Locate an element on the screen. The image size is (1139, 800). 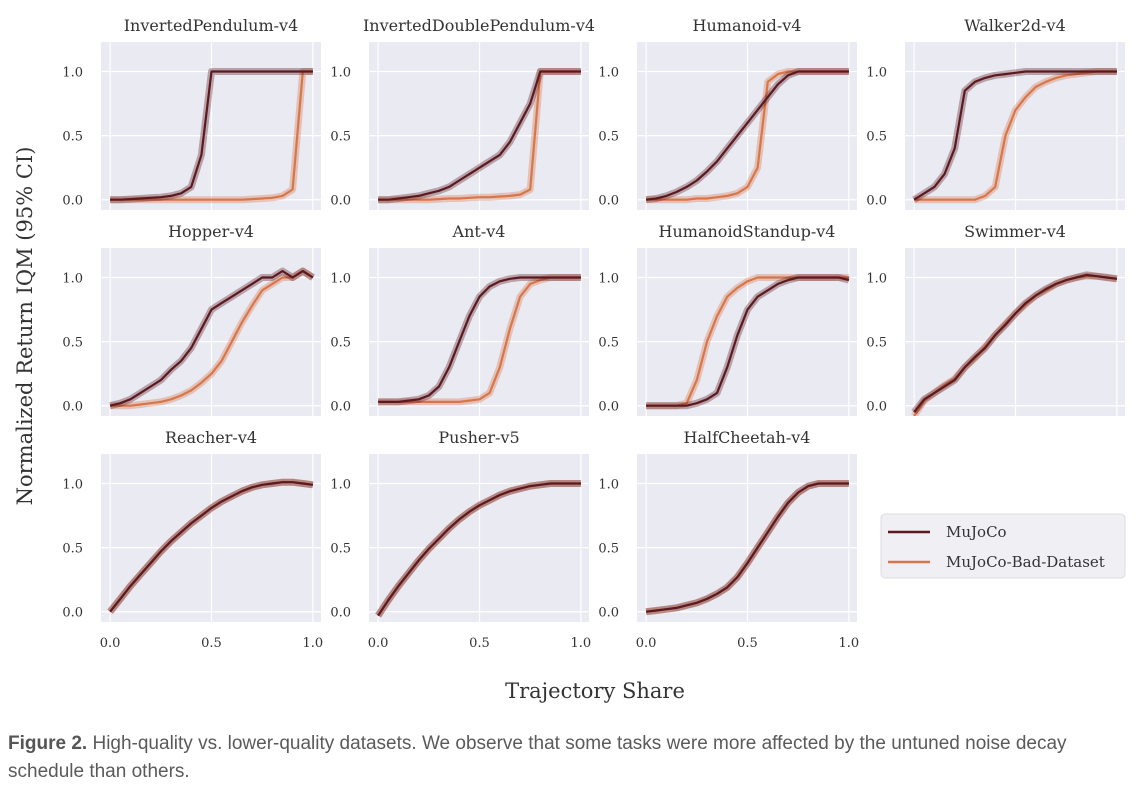
panel-title: InvertedDoublePendulum-v4 is located at coordinates (479, 25).